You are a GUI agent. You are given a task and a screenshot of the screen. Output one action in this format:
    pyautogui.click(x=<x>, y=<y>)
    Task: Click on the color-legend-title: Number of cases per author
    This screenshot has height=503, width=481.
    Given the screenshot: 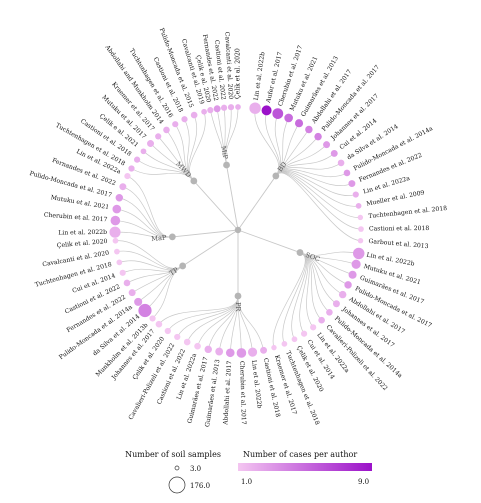 What is the action you would take?
    pyautogui.click(x=300, y=454)
    